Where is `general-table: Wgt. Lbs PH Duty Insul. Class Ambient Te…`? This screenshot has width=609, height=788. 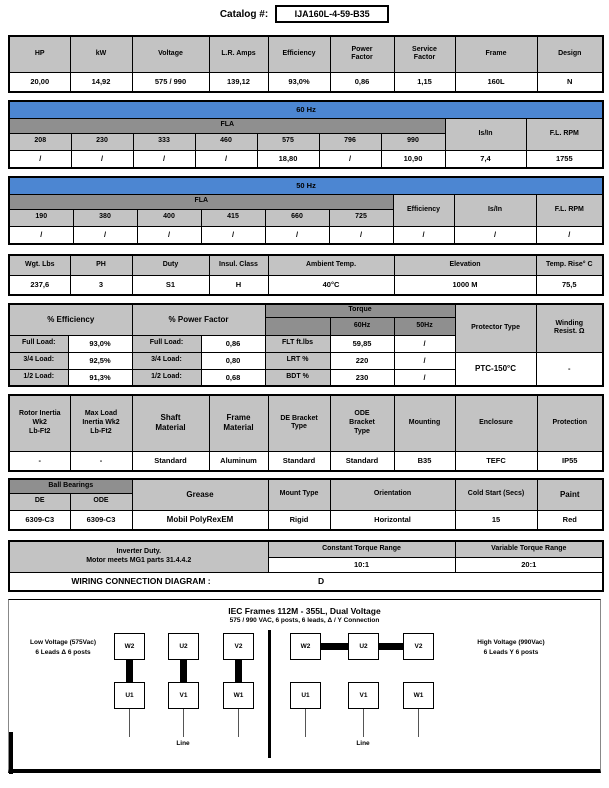 general-table: Wgt. Lbs PH Duty Insul. Class Ambient Te… is located at coordinates (306, 275).